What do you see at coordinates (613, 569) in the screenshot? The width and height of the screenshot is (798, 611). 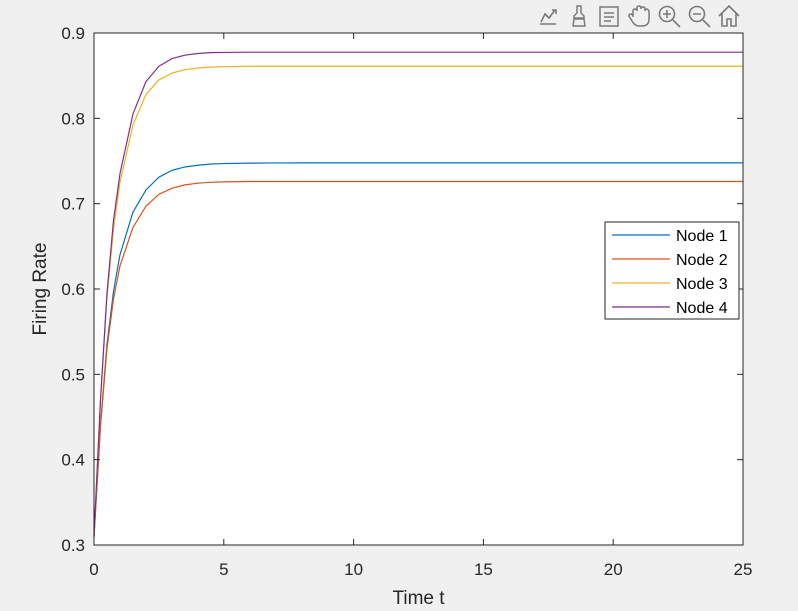 I see `x-tick-label: 20` at bounding box center [613, 569].